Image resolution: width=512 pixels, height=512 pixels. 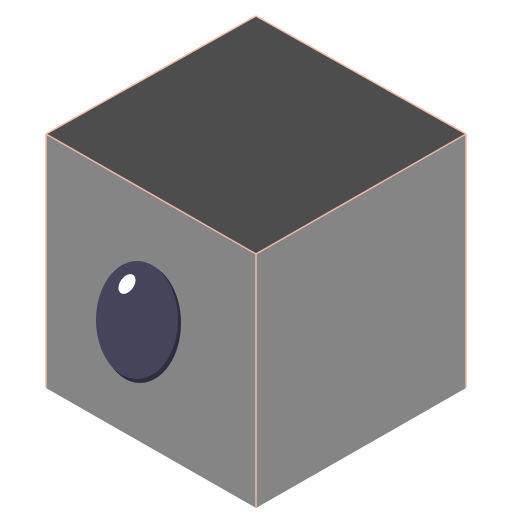 What do you see at coordinates (127, 284) in the screenshot?
I see `eye-highlight` at bounding box center [127, 284].